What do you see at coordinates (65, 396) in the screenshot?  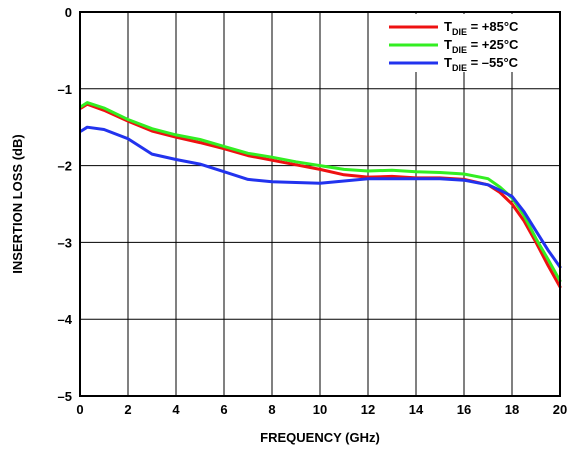 I see `y-tick-label: –5` at bounding box center [65, 396].